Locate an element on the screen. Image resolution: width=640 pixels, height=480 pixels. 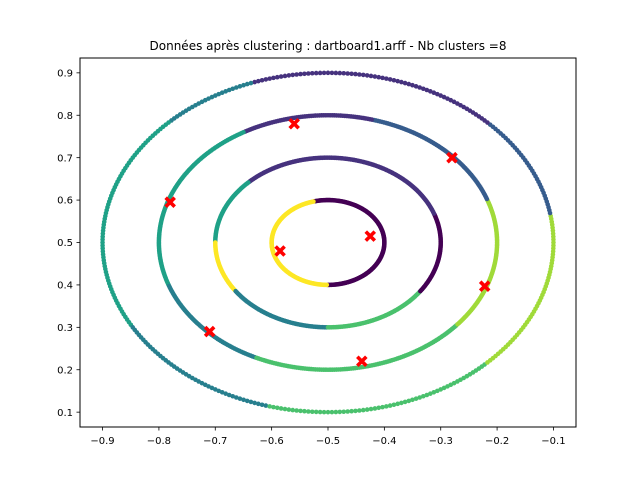
y-tick-label: 0.9 is located at coordinates (65, 73).